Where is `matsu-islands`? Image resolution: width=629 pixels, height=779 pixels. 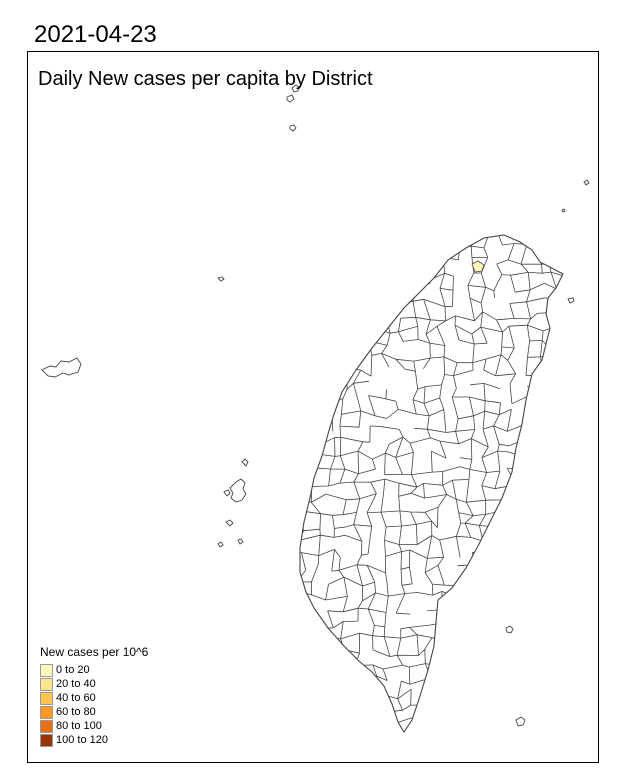
matsu-islands is located at coordinates (293, 108).